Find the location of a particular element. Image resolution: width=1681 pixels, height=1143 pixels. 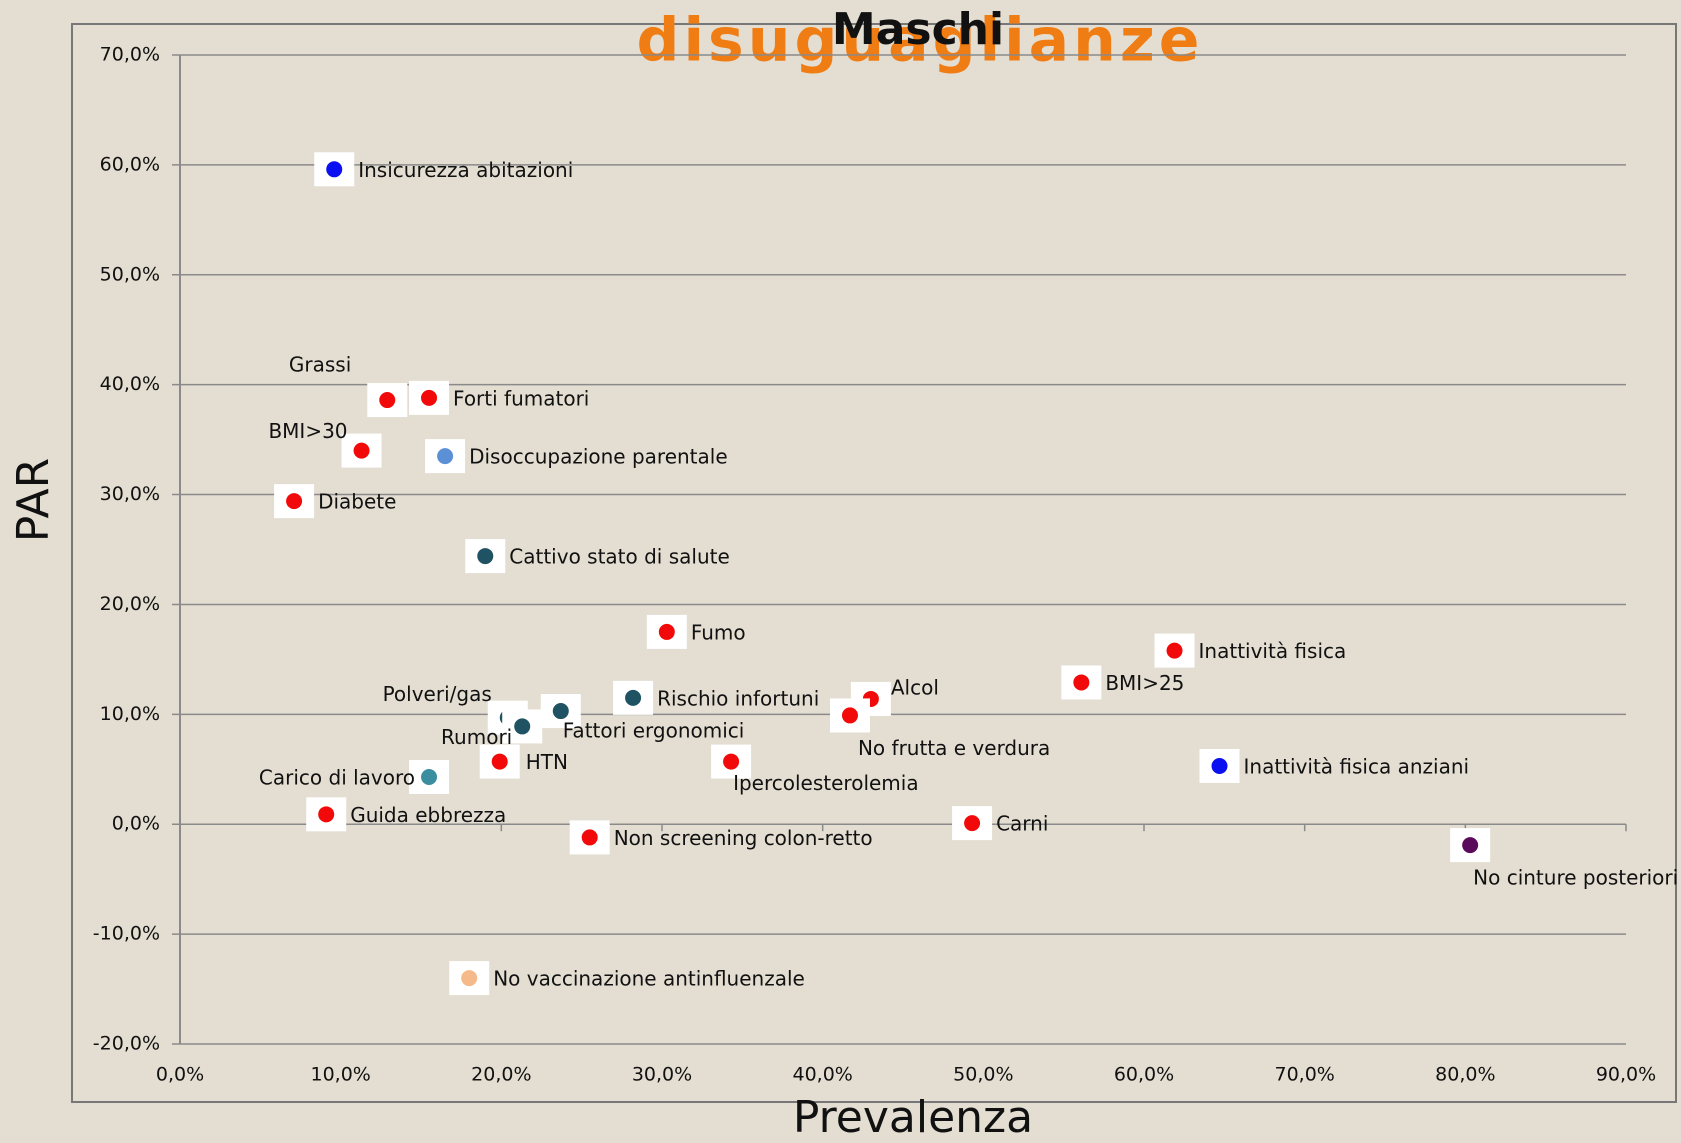

point-label: Insicurezza abitazioni is located at coordinates (465, 170).